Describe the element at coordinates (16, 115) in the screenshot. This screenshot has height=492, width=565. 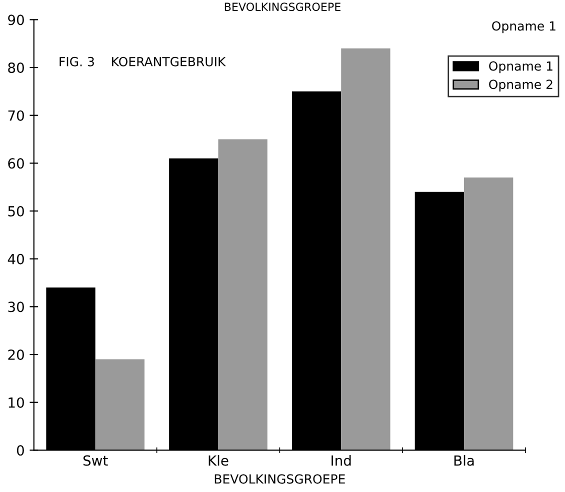
I see `y-tick-label: 70` at that location.